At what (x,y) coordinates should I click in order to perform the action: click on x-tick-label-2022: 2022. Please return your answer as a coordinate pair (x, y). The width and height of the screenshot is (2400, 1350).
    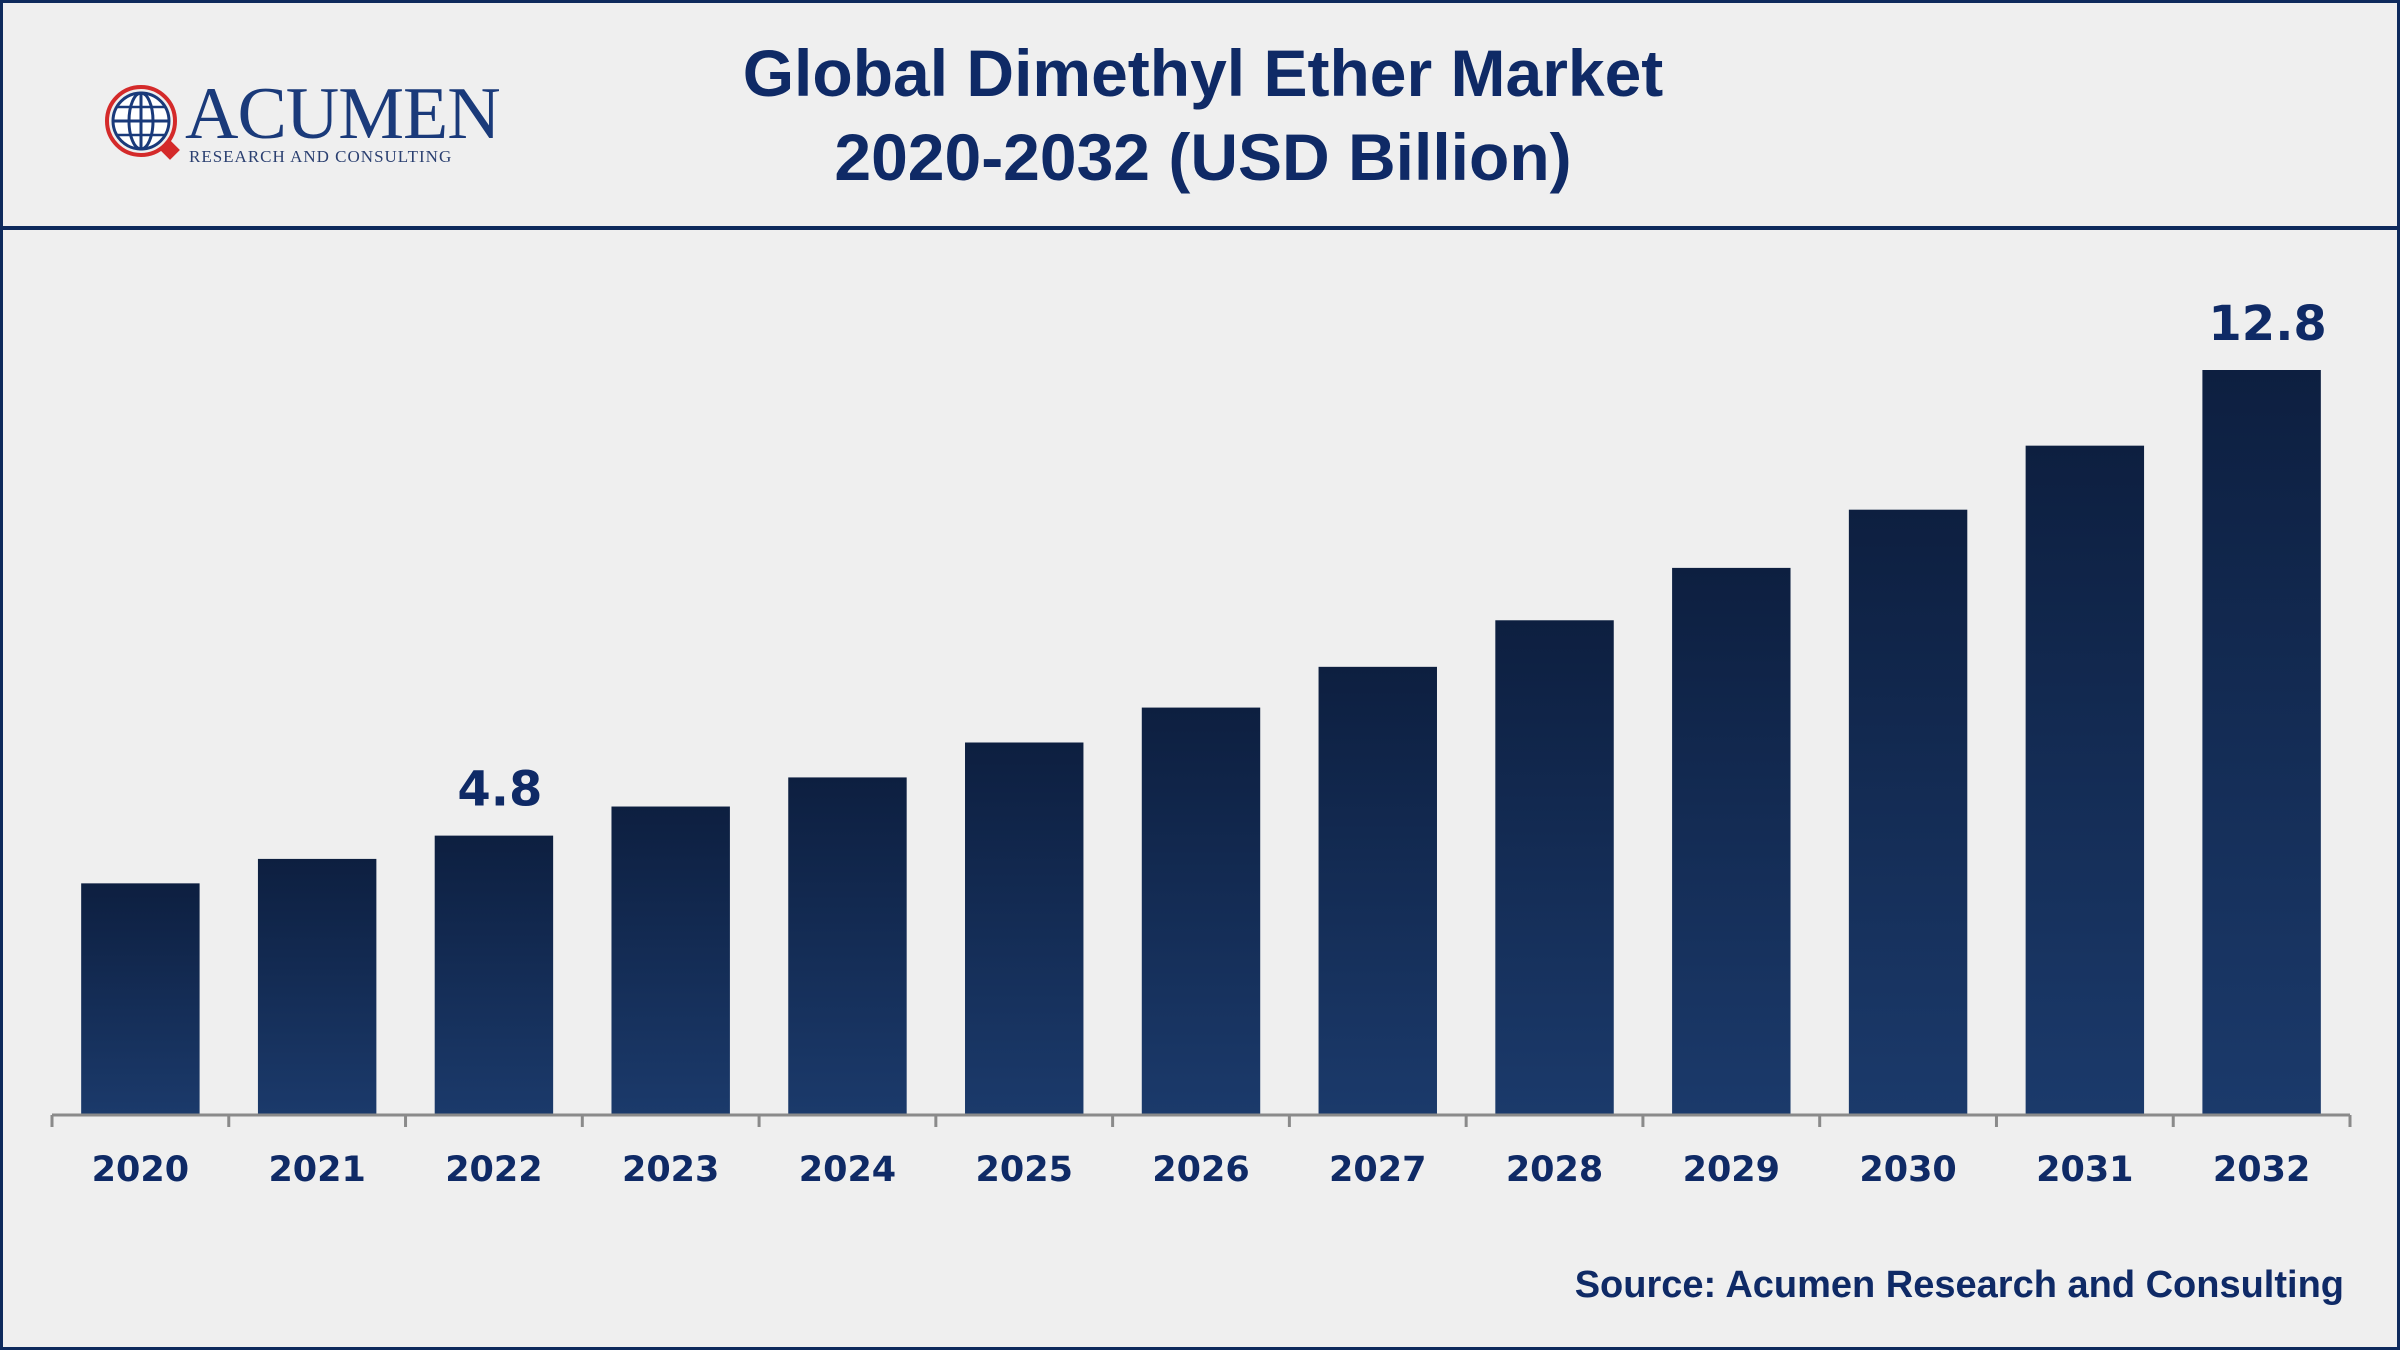
    Looking at the image, I should click on (493, 1170).